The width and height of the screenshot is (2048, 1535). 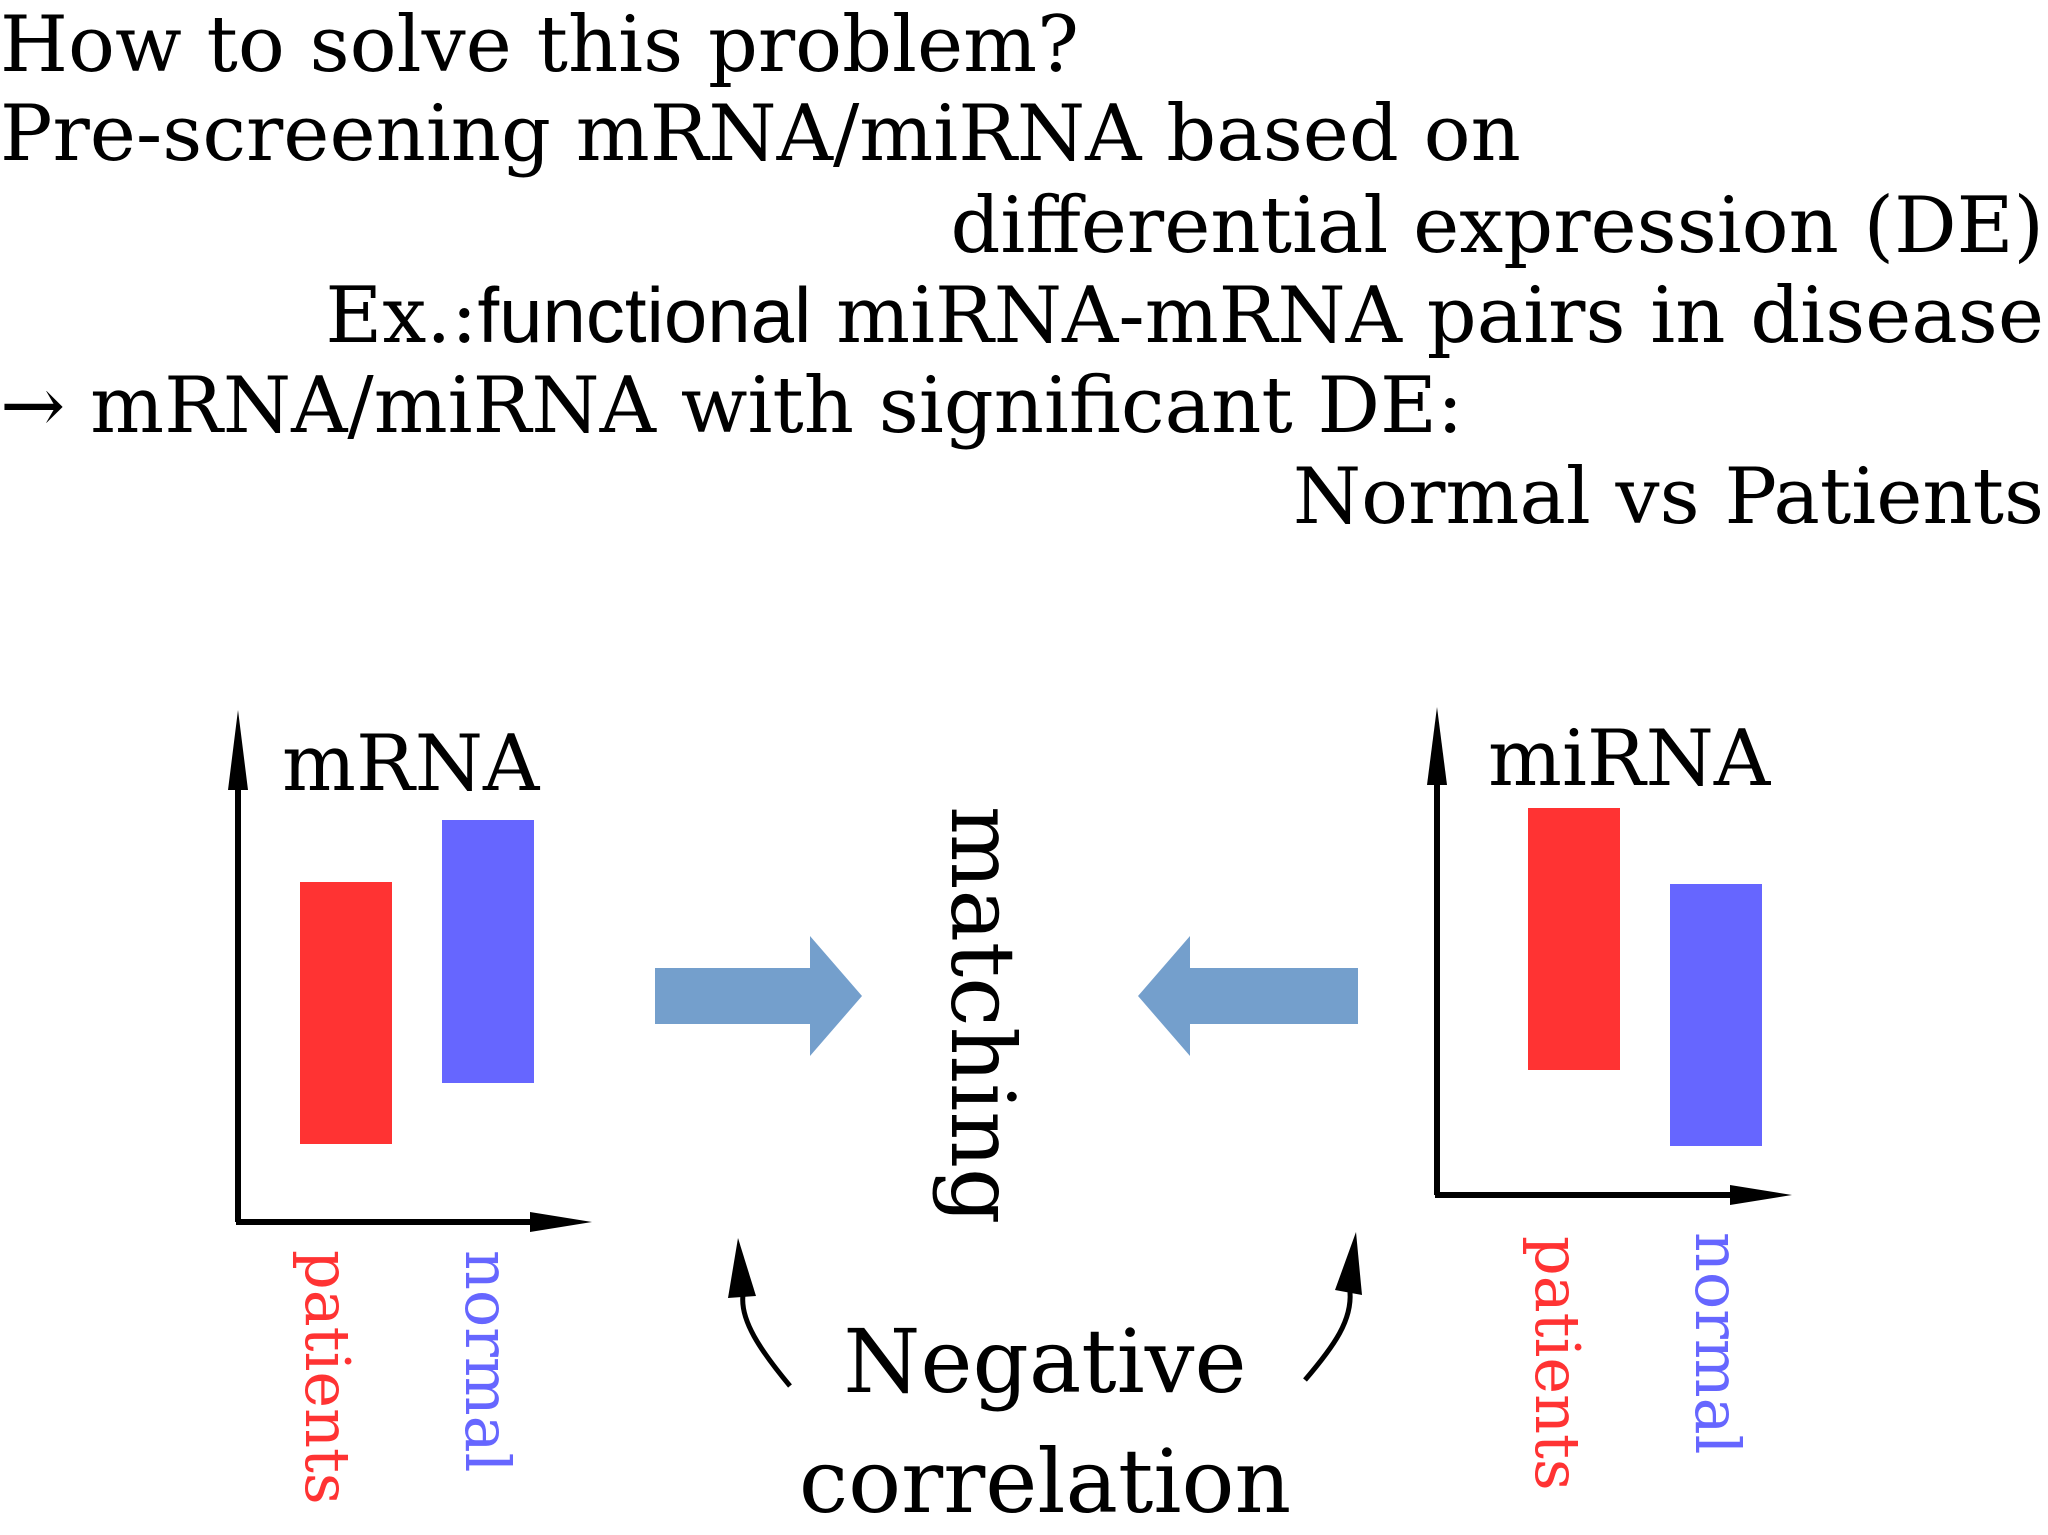 I want to click on right-panel-title: miRNA, so click(x=1630, y=759).